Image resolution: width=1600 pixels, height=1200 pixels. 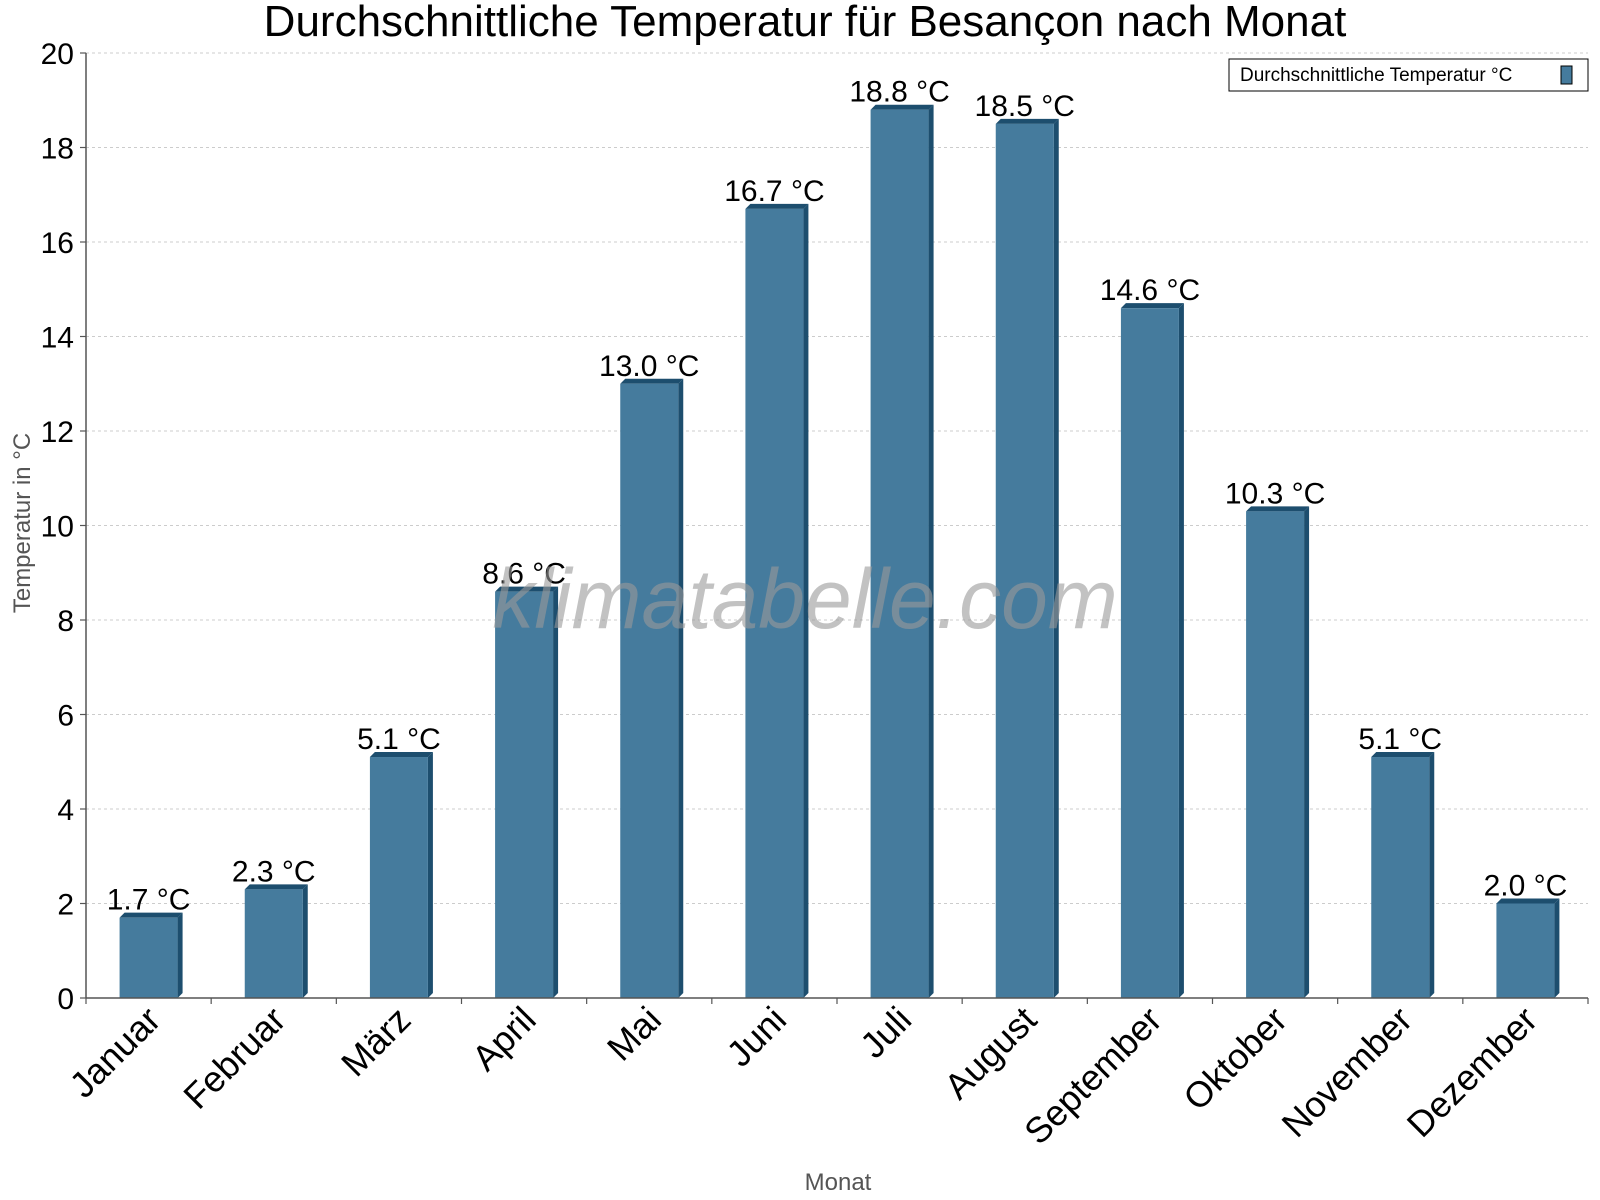 I want to click on x-tick-label: Mai, so click(x=634, y=1034).